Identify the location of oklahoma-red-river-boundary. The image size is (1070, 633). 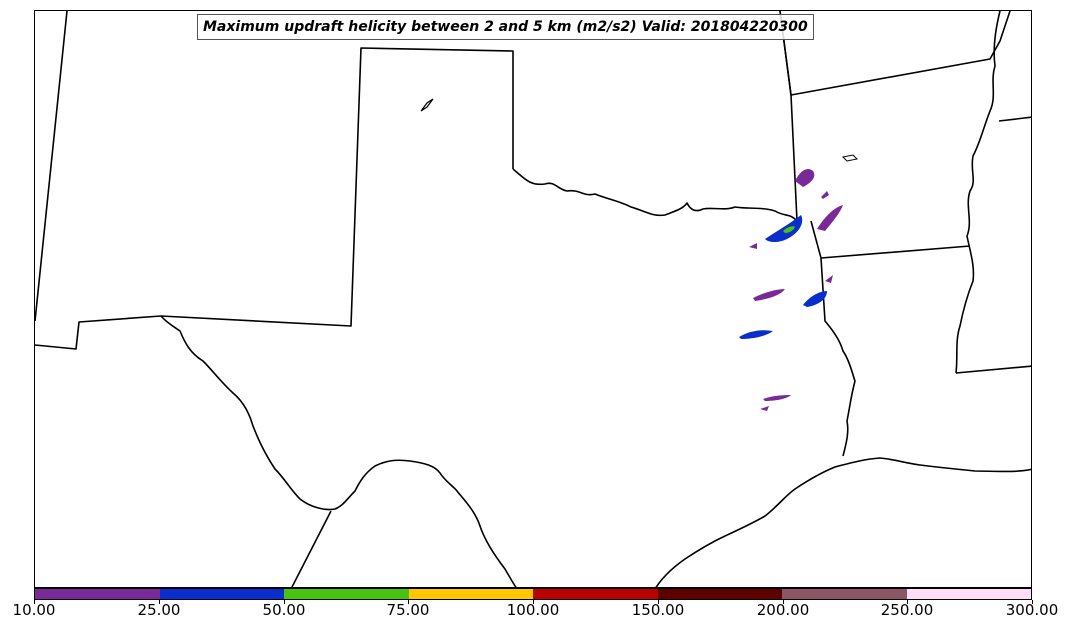
(655, 195).